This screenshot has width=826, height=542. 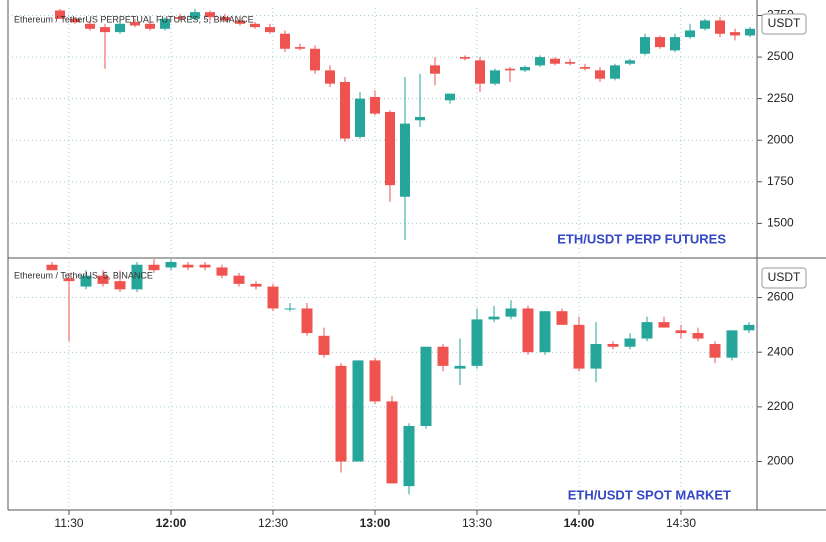 What do you see at coordinates (273, 523) in the screenshot?
I see `x-tick-label: 12:30` at bounding box center [273, 523].